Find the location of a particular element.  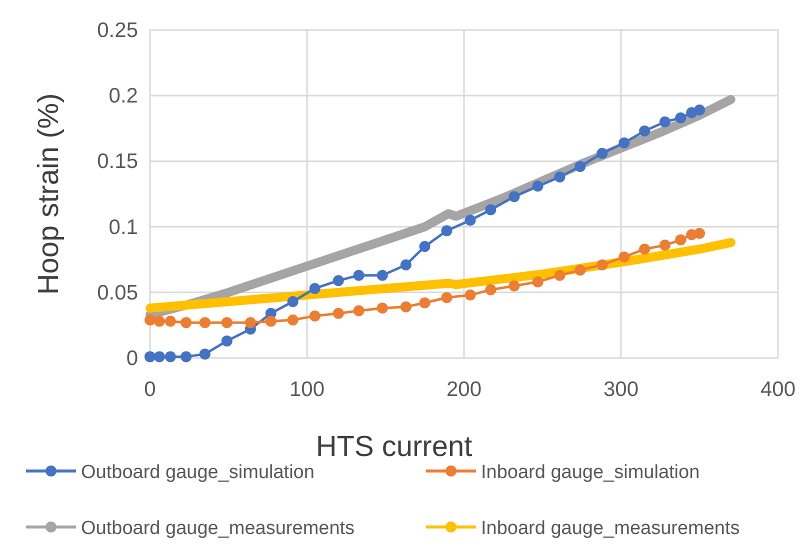

x-tick-label: 0 is located at coordinates (150, 389).